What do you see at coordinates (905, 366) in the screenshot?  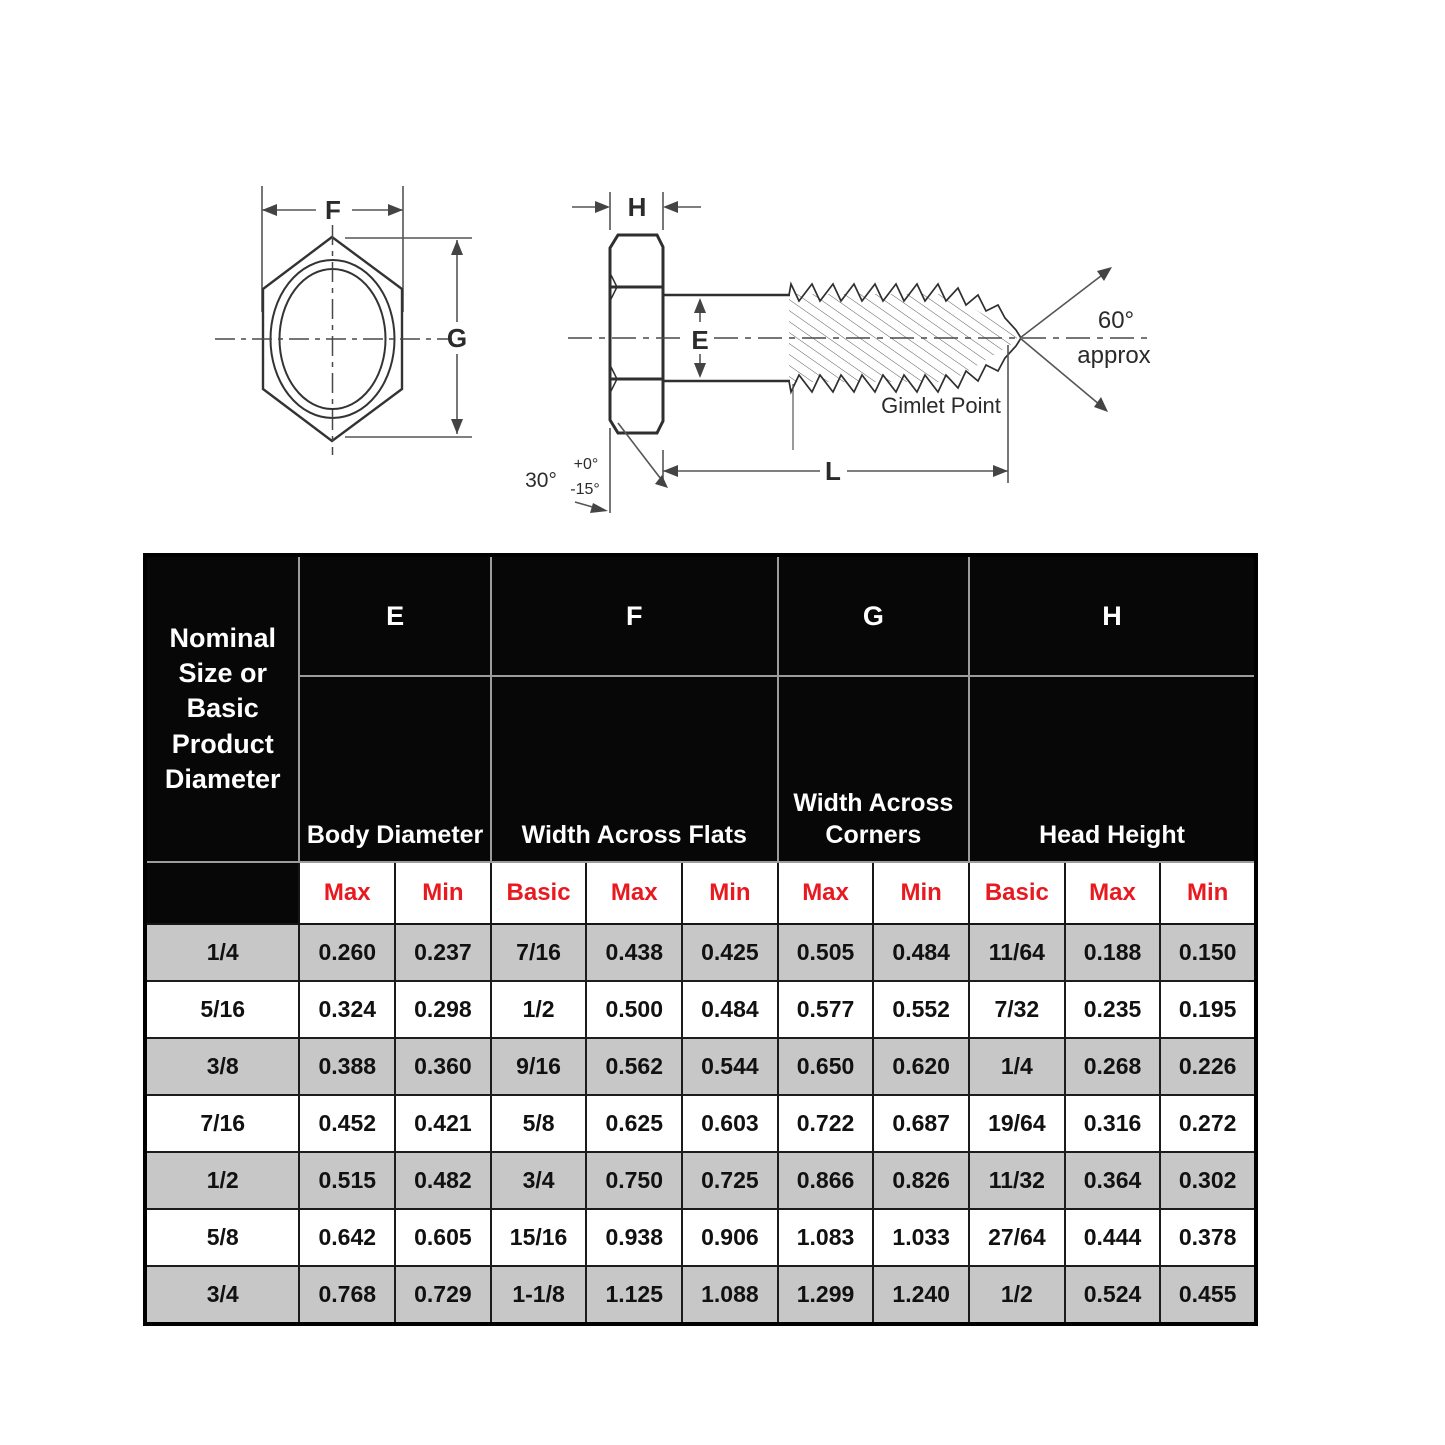 I see `thread-profile-bottom` at bounding box center [905, 366].